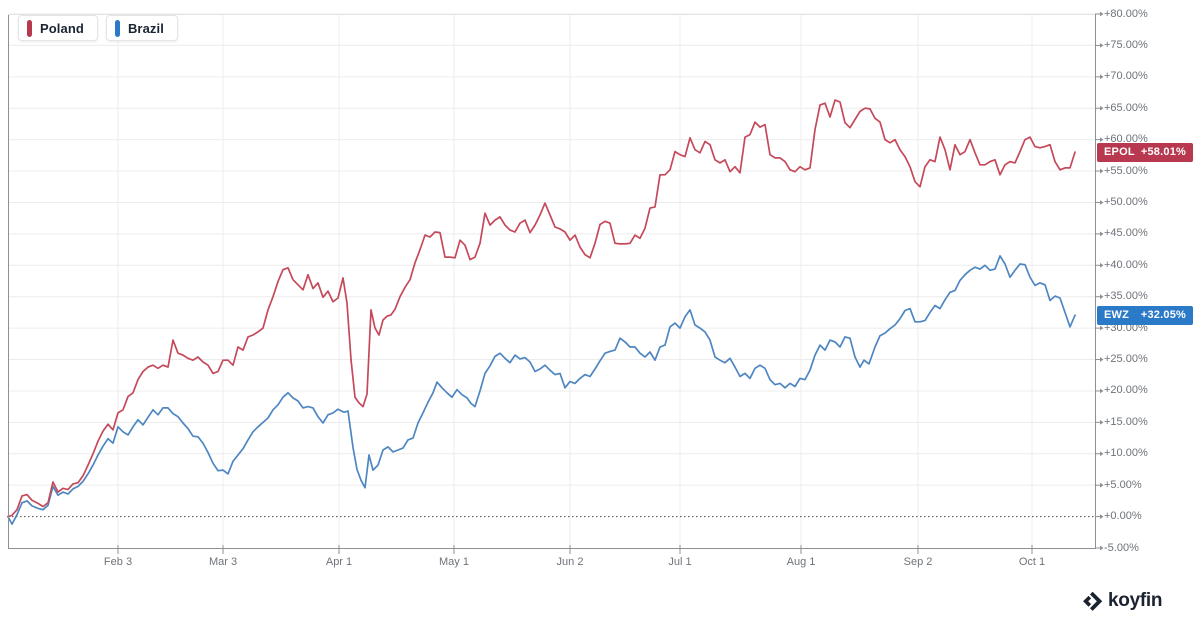 The width and height of the screenshot is (1200, 620). What do you see at coordinates (1126, 233) in the screenshot?
I see `y-axis-label: +45.00%` at bounding box center [1126, 233].